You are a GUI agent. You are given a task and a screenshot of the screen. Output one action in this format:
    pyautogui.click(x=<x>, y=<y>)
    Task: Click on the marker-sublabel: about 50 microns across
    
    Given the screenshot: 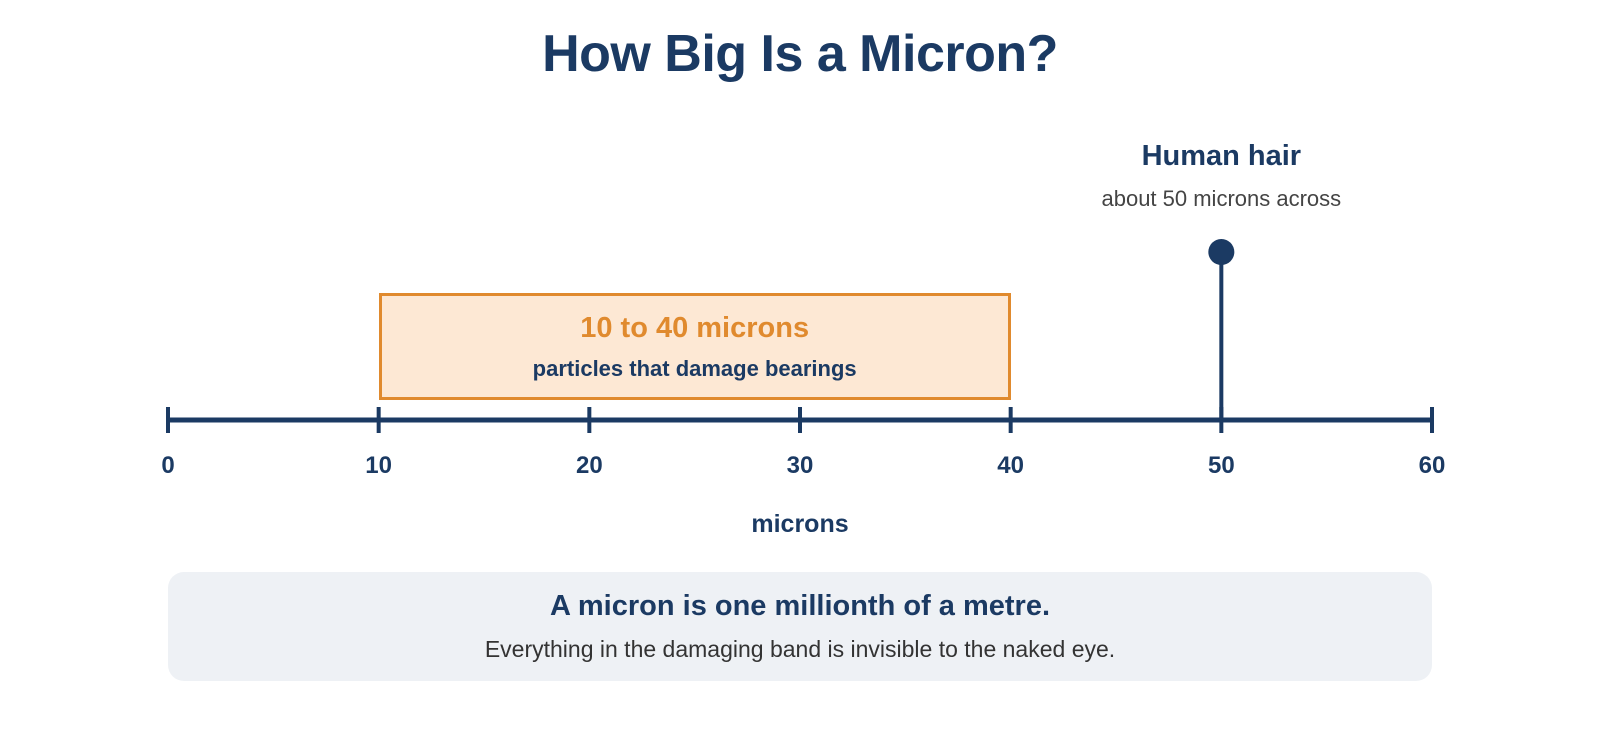 What is the action you would take?
    pyautogui.click(x=1221, y=198)
    